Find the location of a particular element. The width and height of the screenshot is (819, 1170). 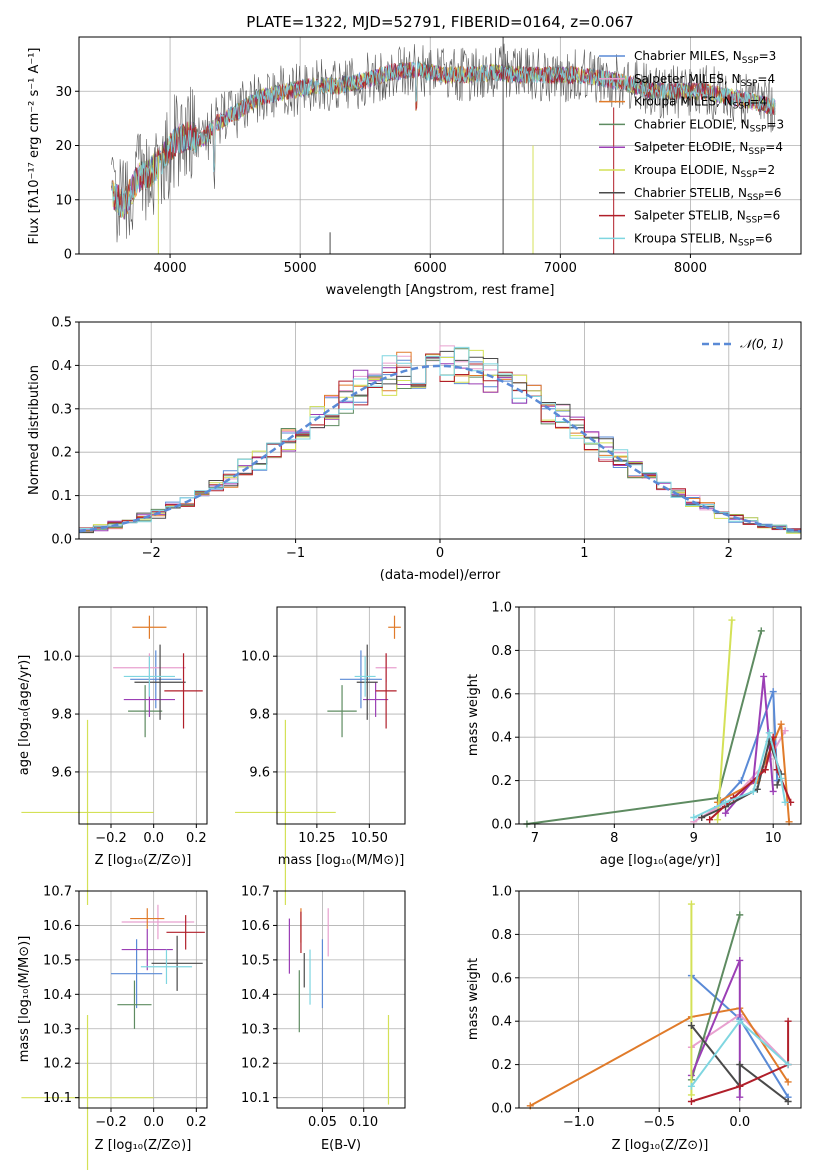

mass-vs-metallicity-gridlines is located at coordinates (143, 999).